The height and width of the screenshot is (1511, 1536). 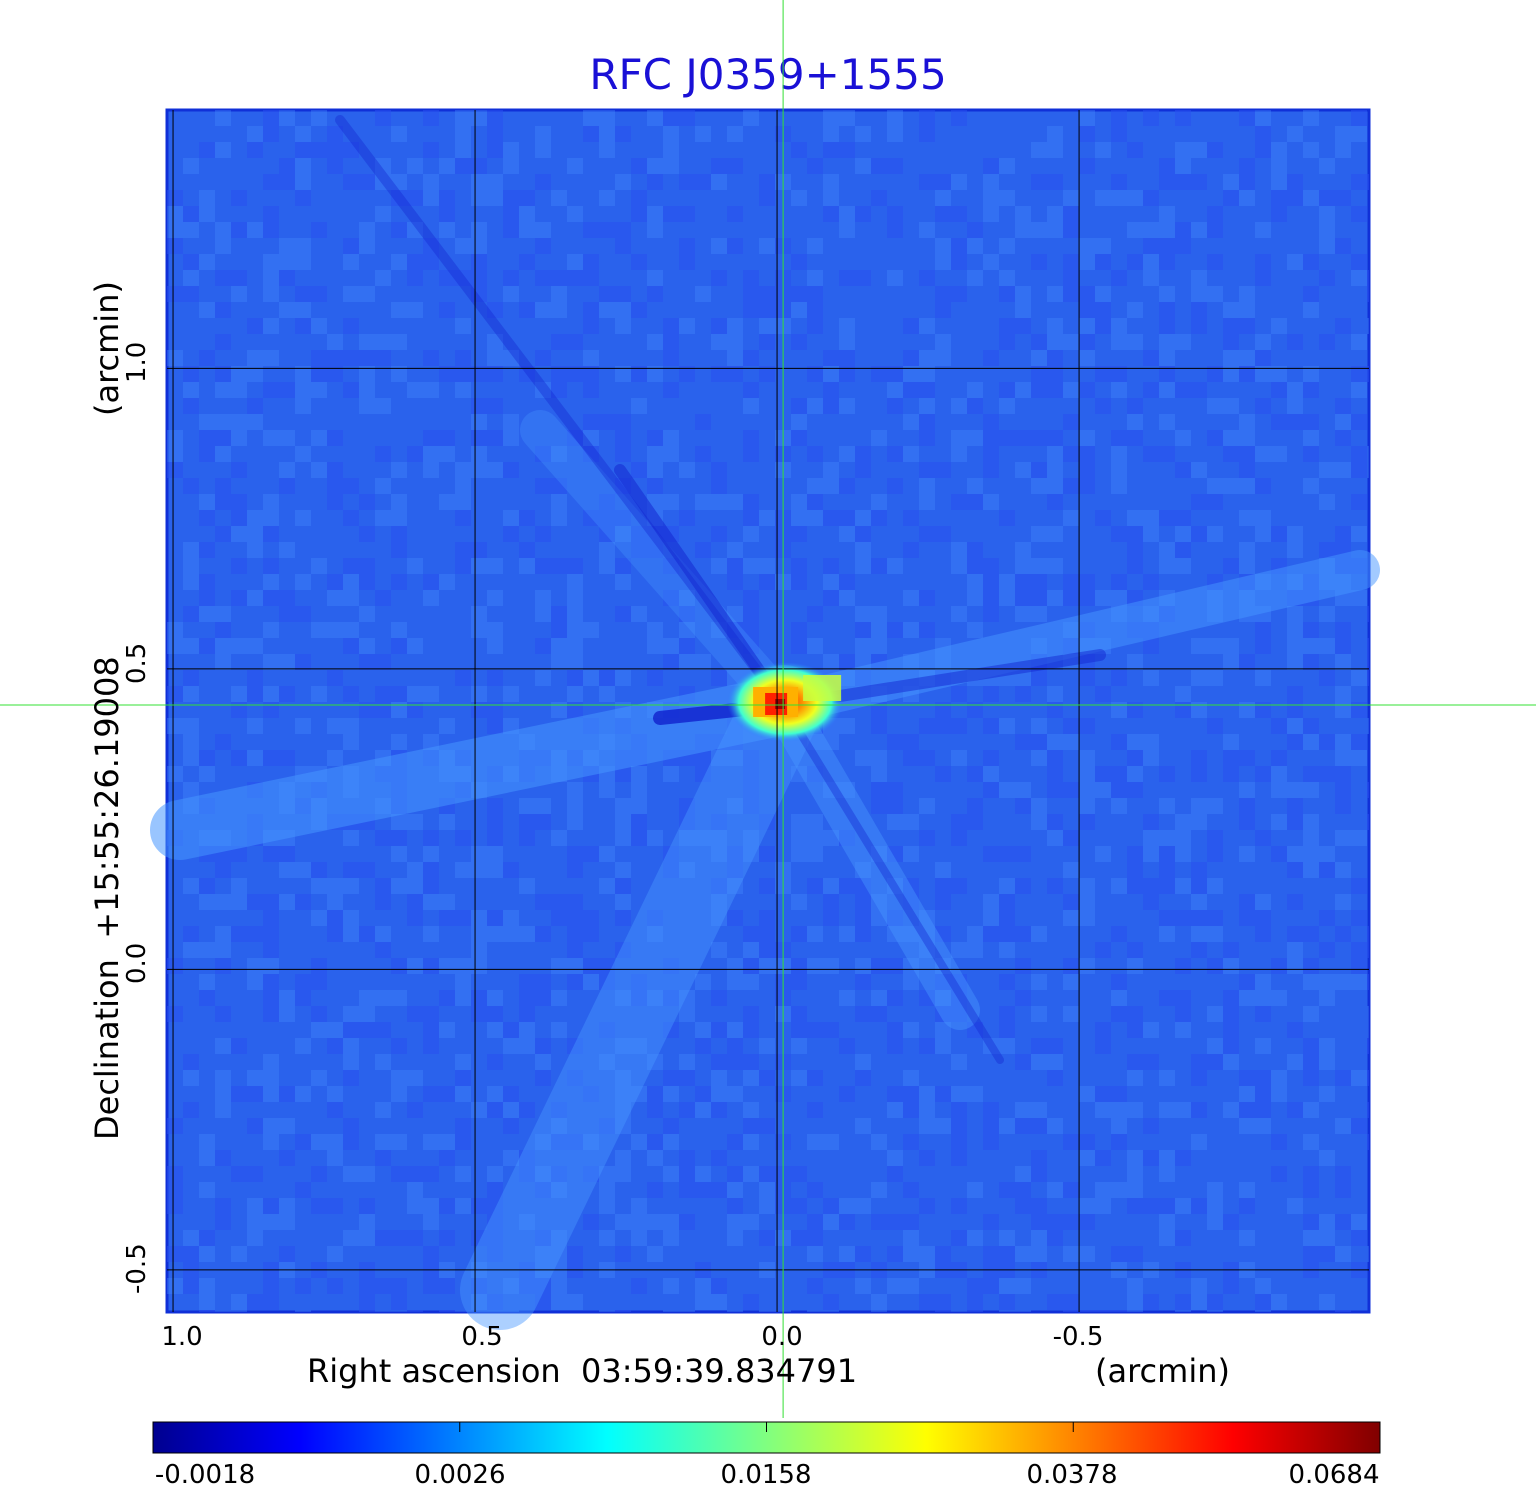 I want to click on y-tick-label: -0.5, so click(x=137, y=1268).